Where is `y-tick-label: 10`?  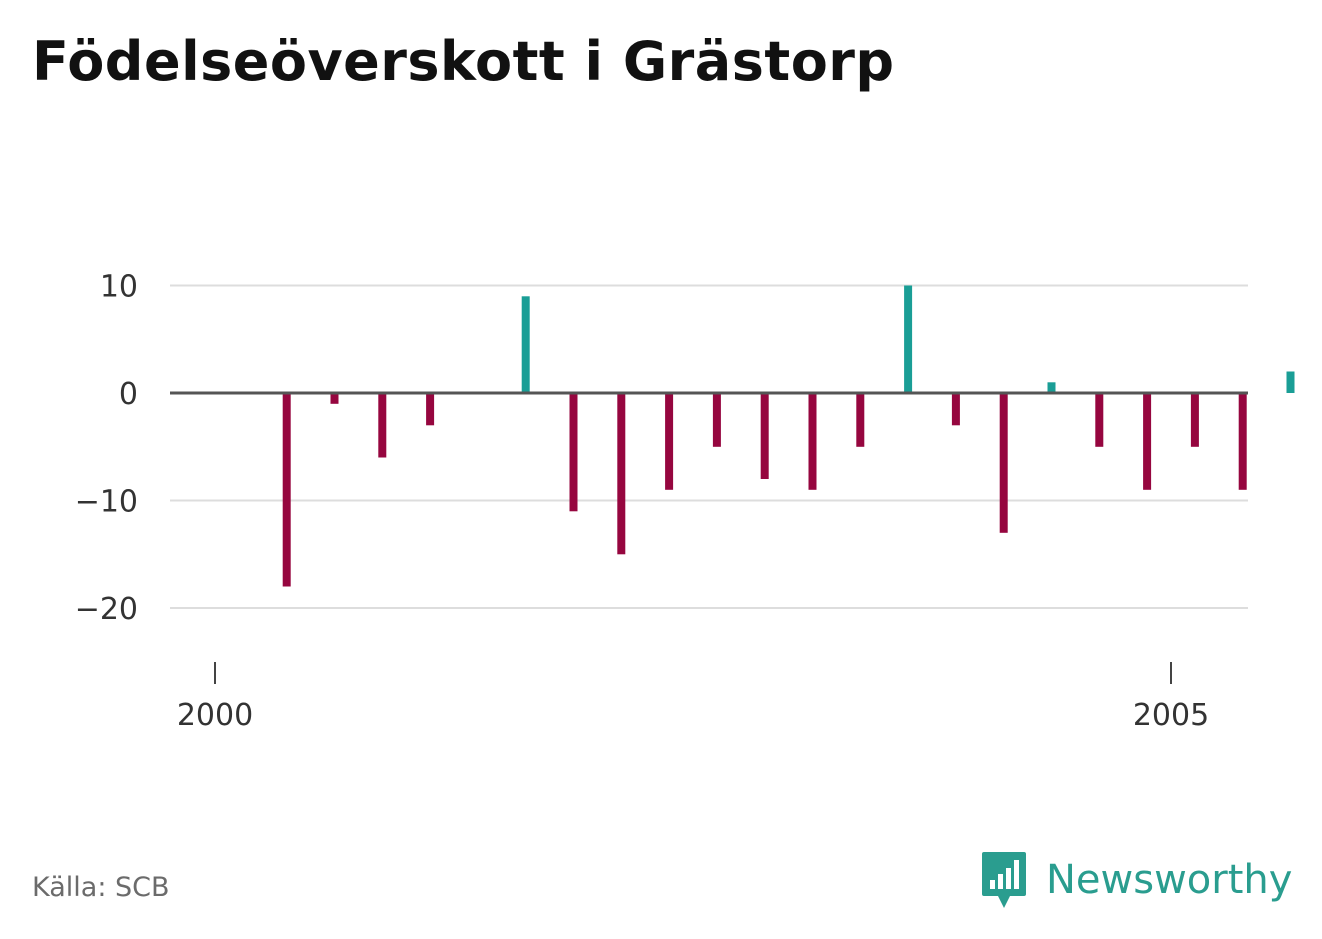 y-tick-label: 10 is located at coordinates (119, 287).